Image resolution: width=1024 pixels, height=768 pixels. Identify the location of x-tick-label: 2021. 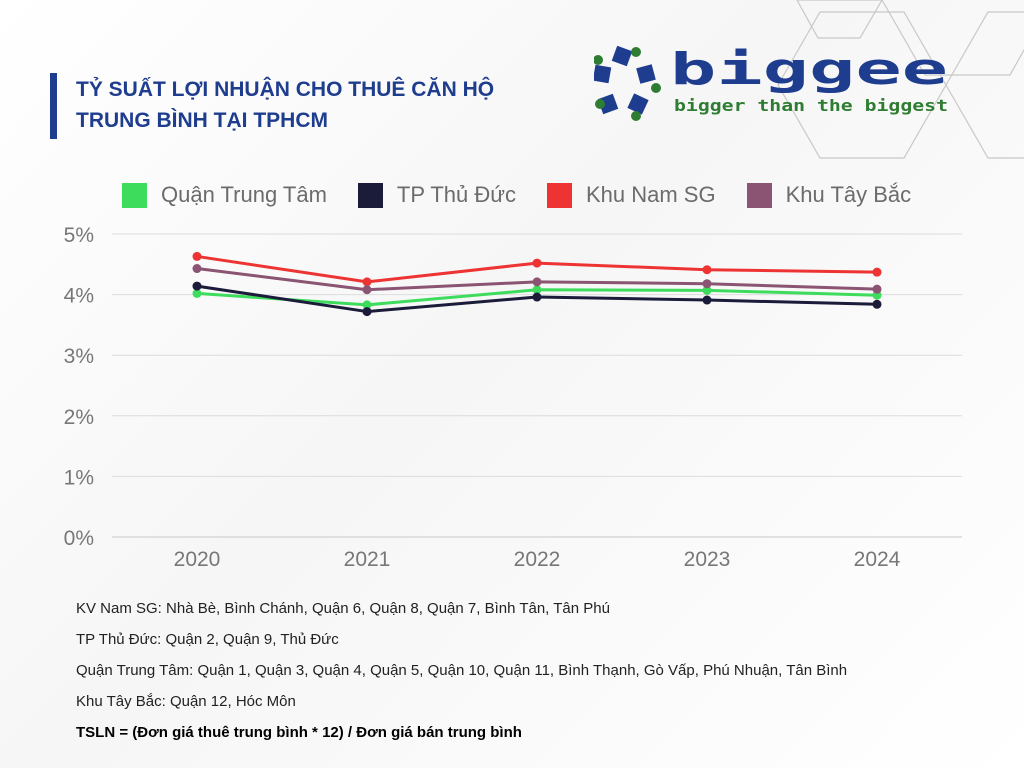
(367, 559).